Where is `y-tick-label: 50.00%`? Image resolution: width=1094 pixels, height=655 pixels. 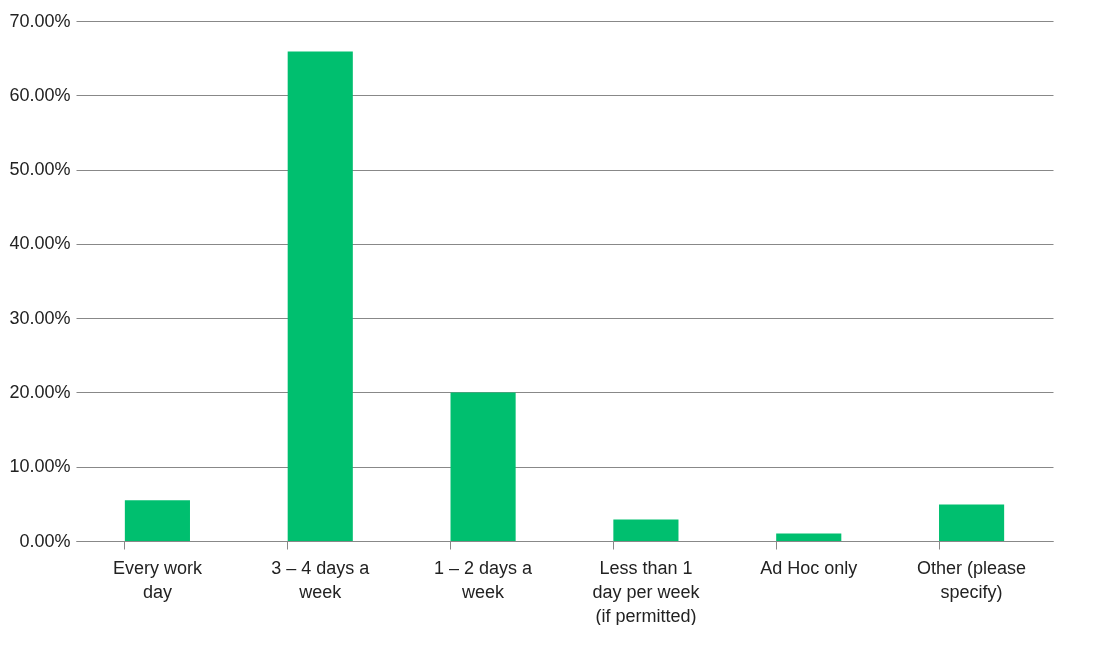 y-tick-label: 50.00% is located at coordinates (40, 169).